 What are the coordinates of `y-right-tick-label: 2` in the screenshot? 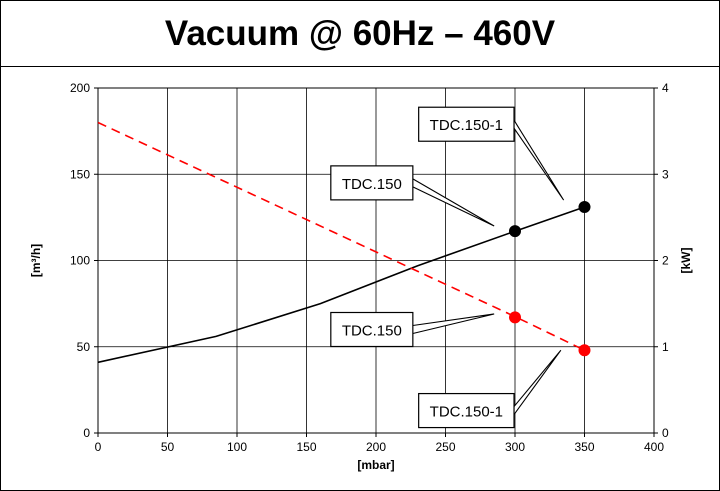 It's located at (665, 261).